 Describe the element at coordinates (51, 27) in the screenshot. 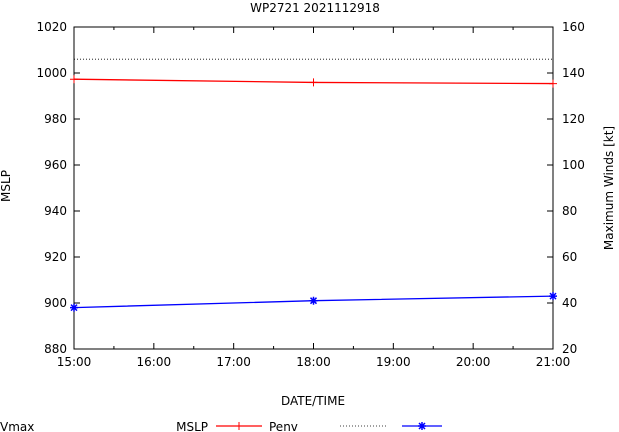

I see `y-tick-label: 1020` at that location.